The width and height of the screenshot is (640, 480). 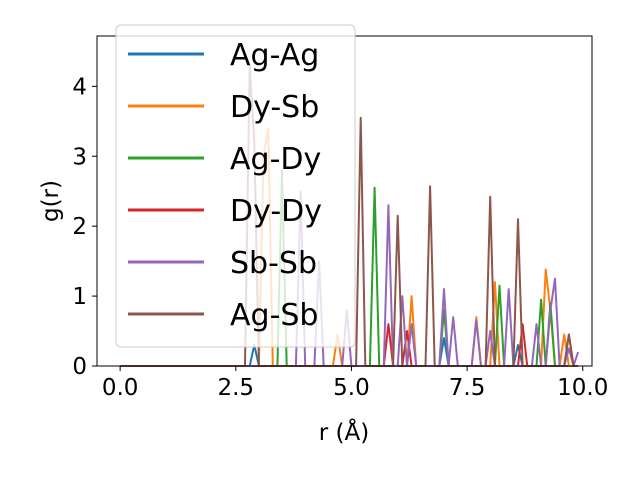 What do you see at coordinates (351, 388) in the screenshot?
I see `x-tick-label: 5.0` at bounding box center [351, 388].